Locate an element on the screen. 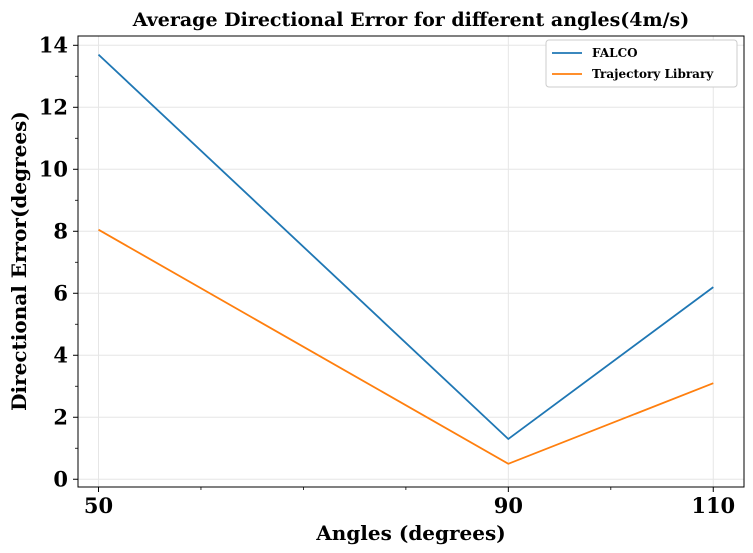 Image resolution: width=753 pixels, height=553 pixels. y-axis-ticks: 0 2 4 6 8 10 12 14 is located at coordinates (58, 261).